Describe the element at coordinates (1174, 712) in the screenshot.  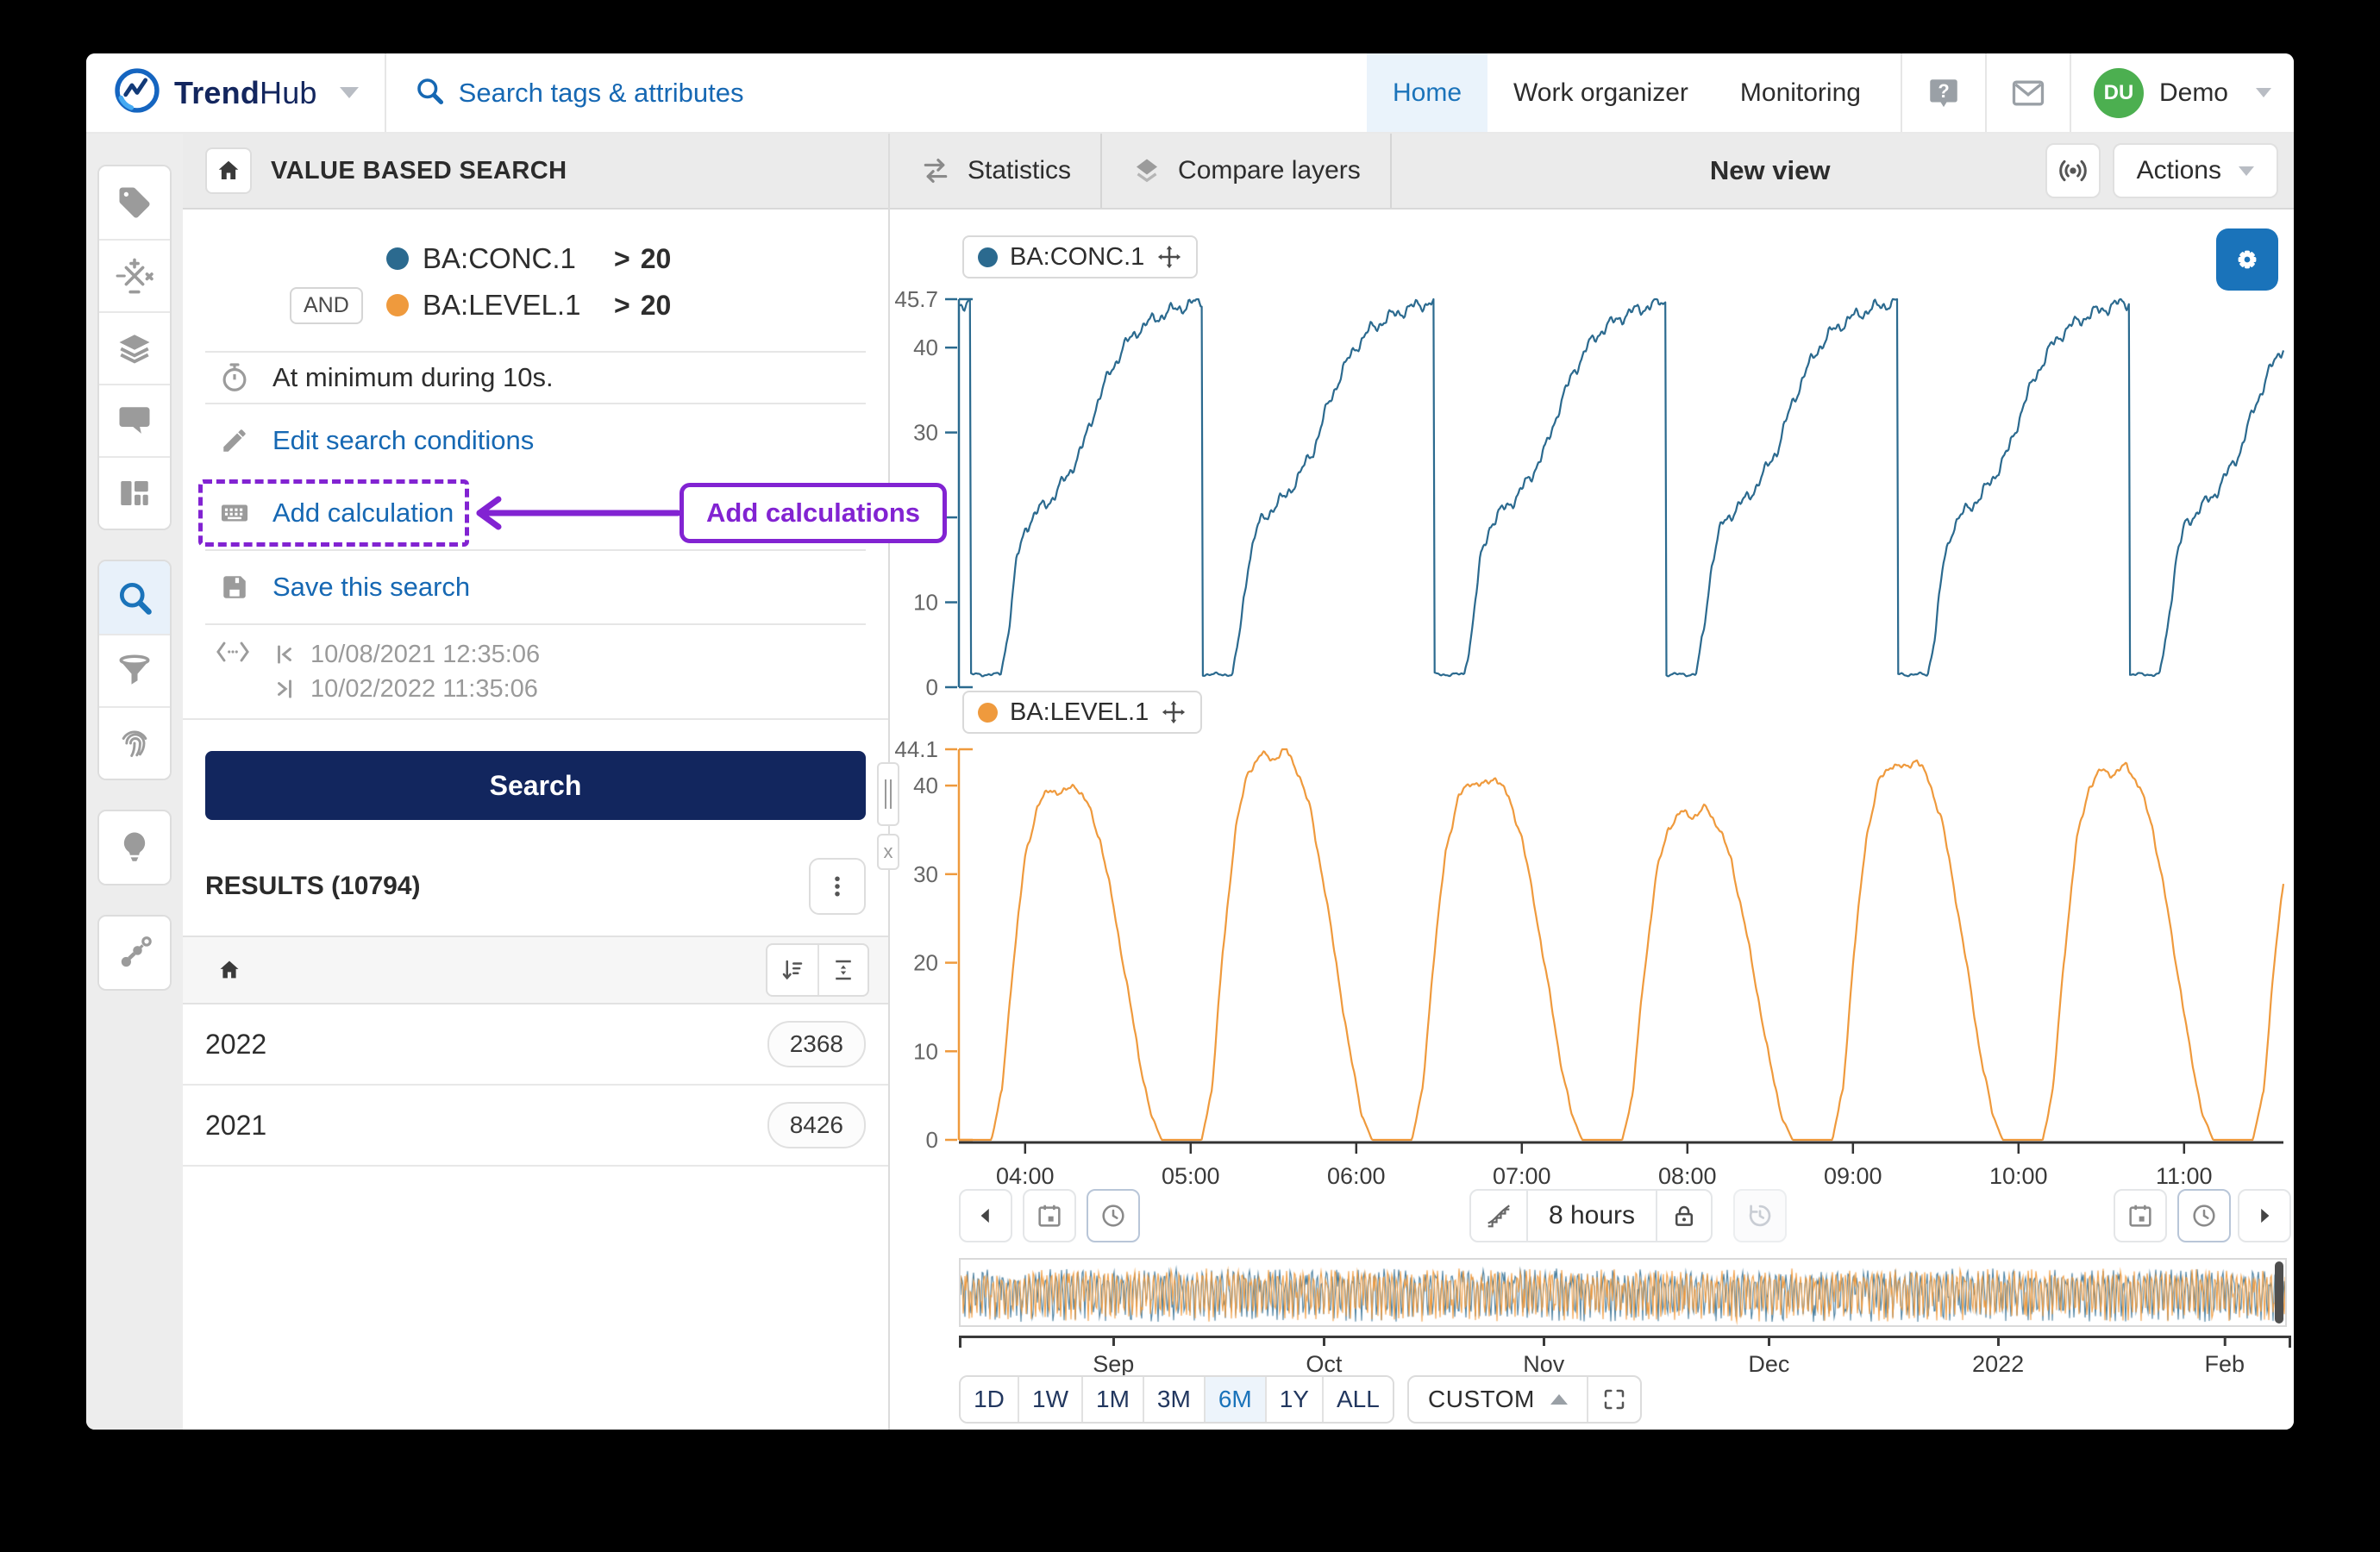
I see `move-icon` at that location.